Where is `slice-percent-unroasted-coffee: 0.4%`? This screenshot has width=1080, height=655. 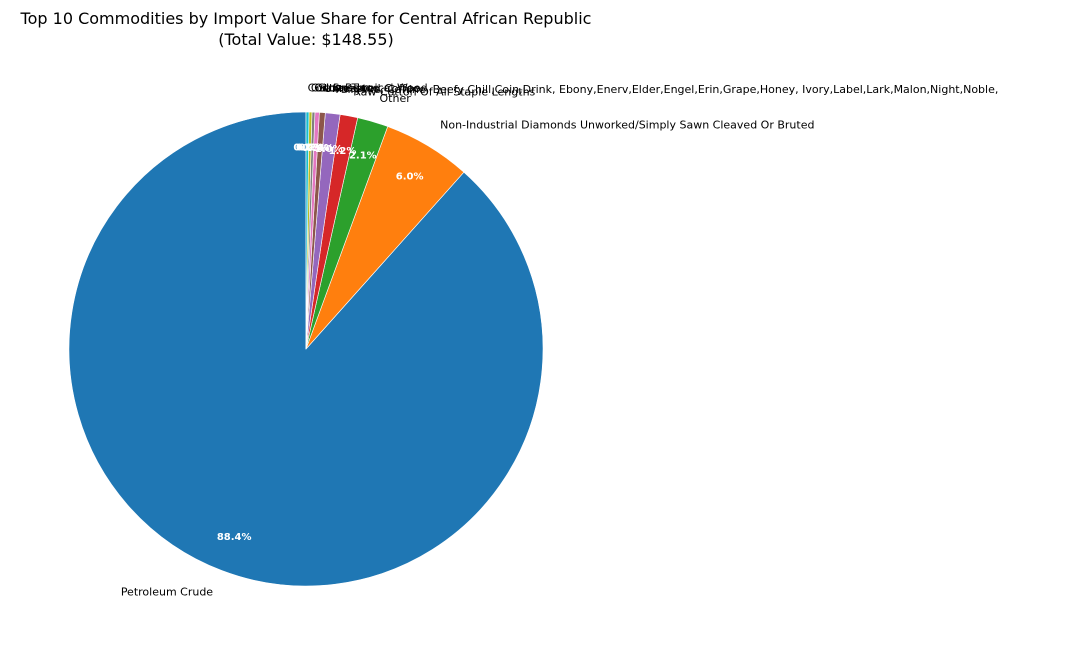 slice-percent-unroasted-coffee: 0.4% is located at coordinates (320, 148).